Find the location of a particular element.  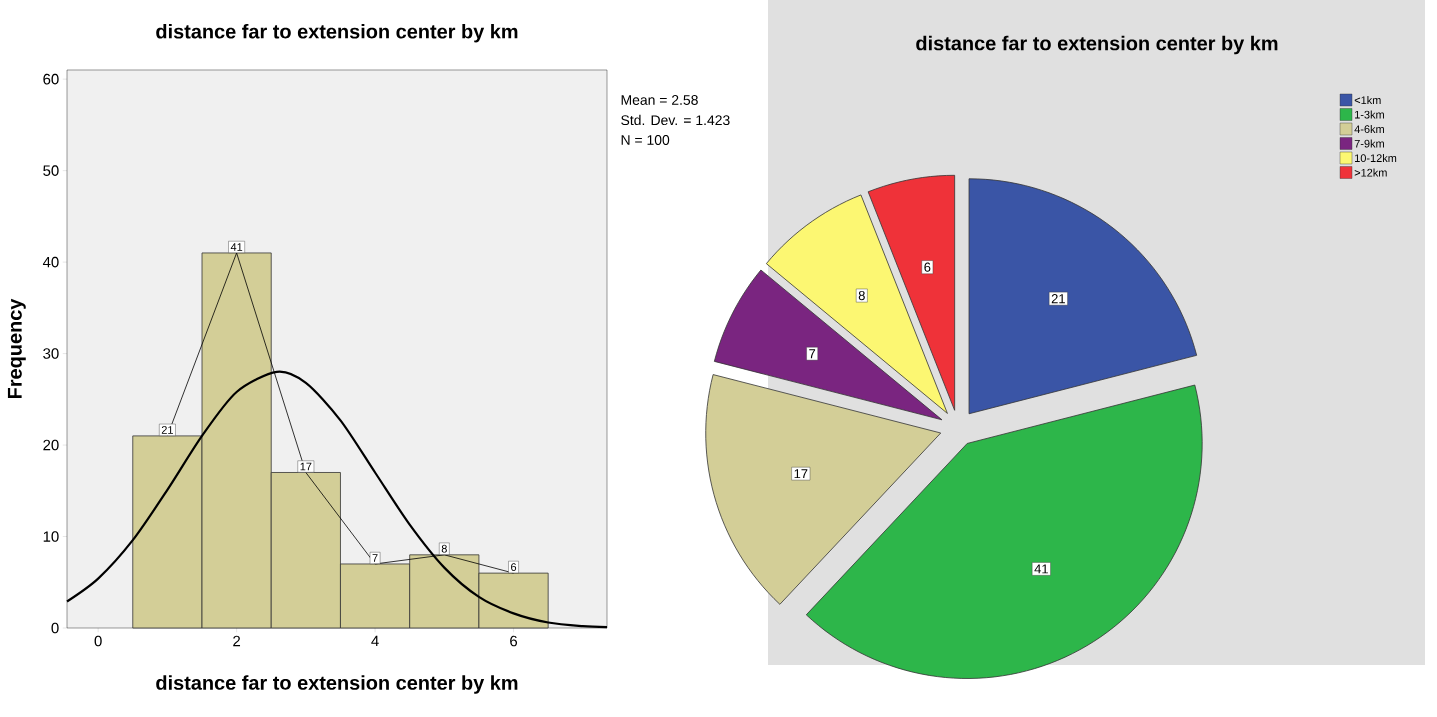

y-tick-label: 30 is located at coordinates (51, 353).